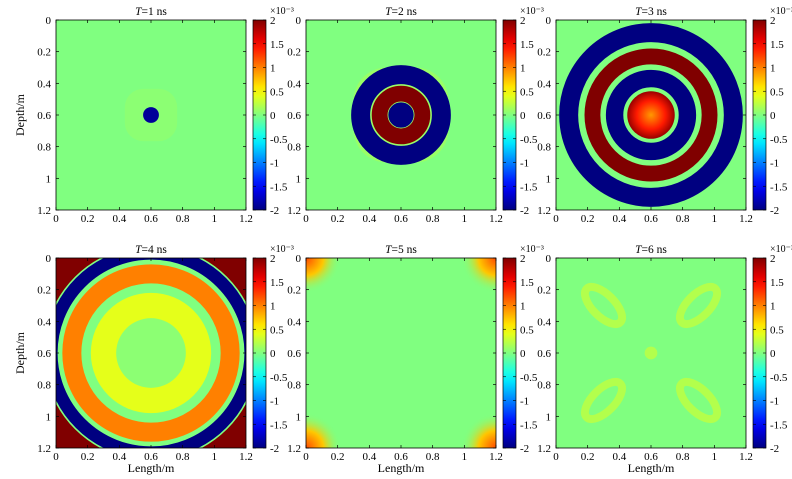  Describe the element at coordinates (151, 353) in the screenshot. I see `center-field` at that location.